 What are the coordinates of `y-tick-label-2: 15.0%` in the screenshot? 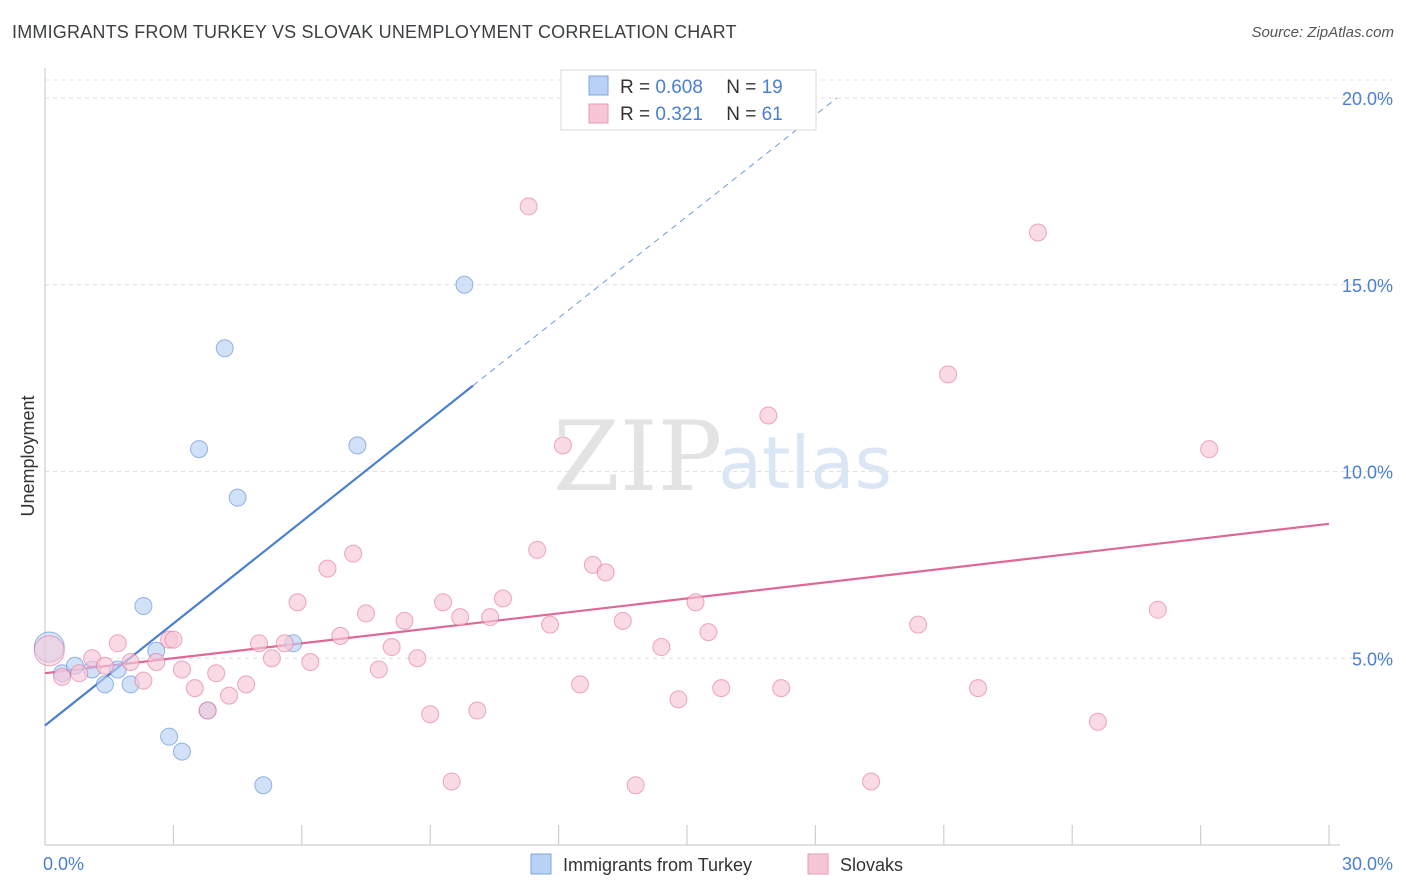 It's located at (1367, 286).